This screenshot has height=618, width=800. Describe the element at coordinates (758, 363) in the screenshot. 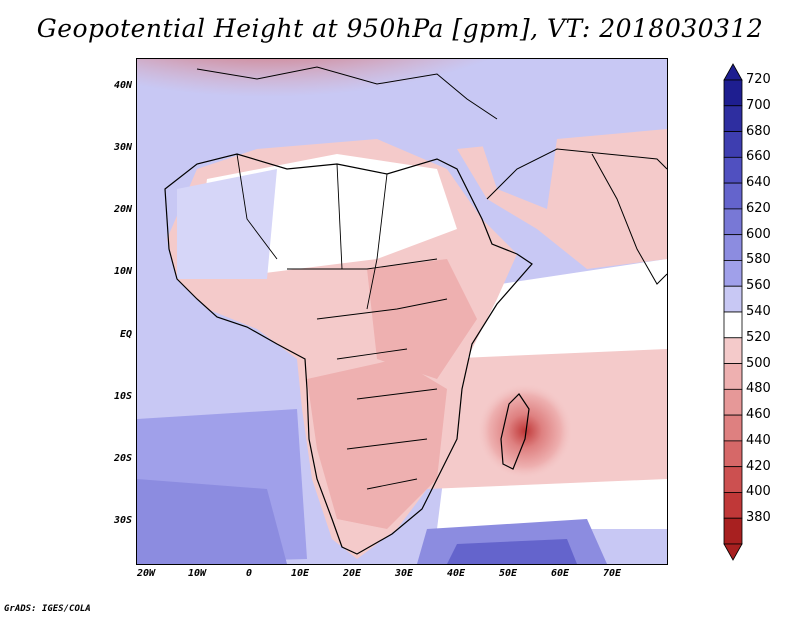

I see `colorbar-label: 500` at that location.